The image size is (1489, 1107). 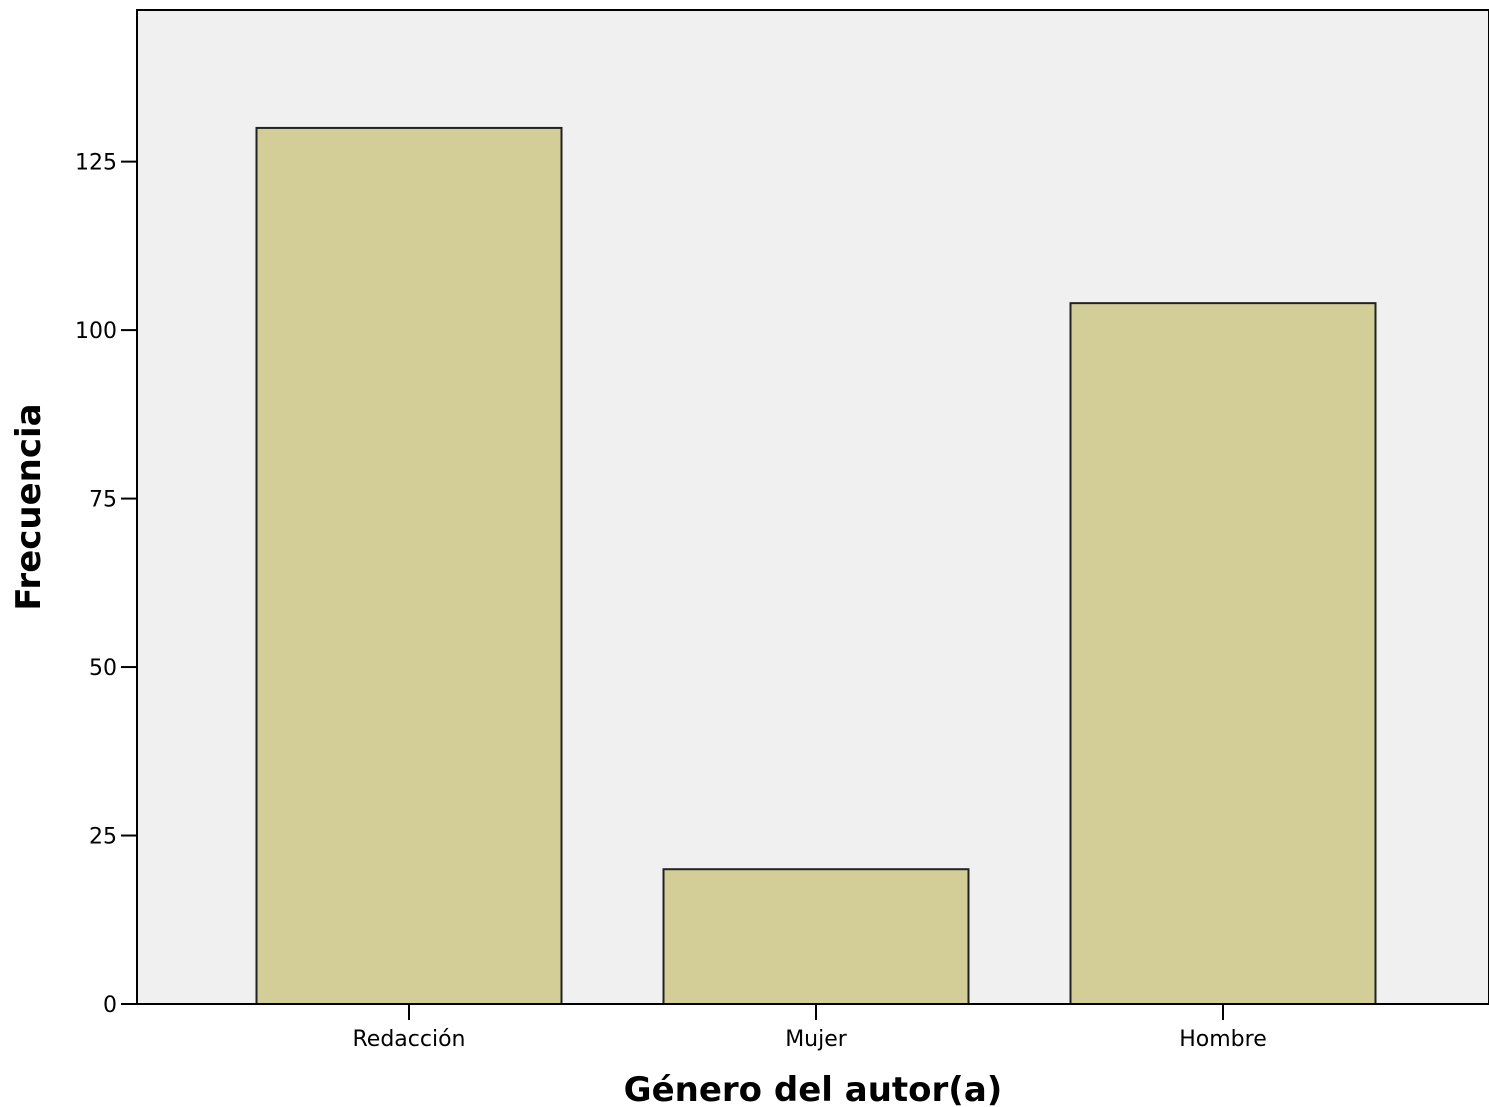 What do you see at coordinates (813, 1088) in the screenshot?
I see `x-axis-title: Género del autor(a)` at bounding box center [813, 1088].